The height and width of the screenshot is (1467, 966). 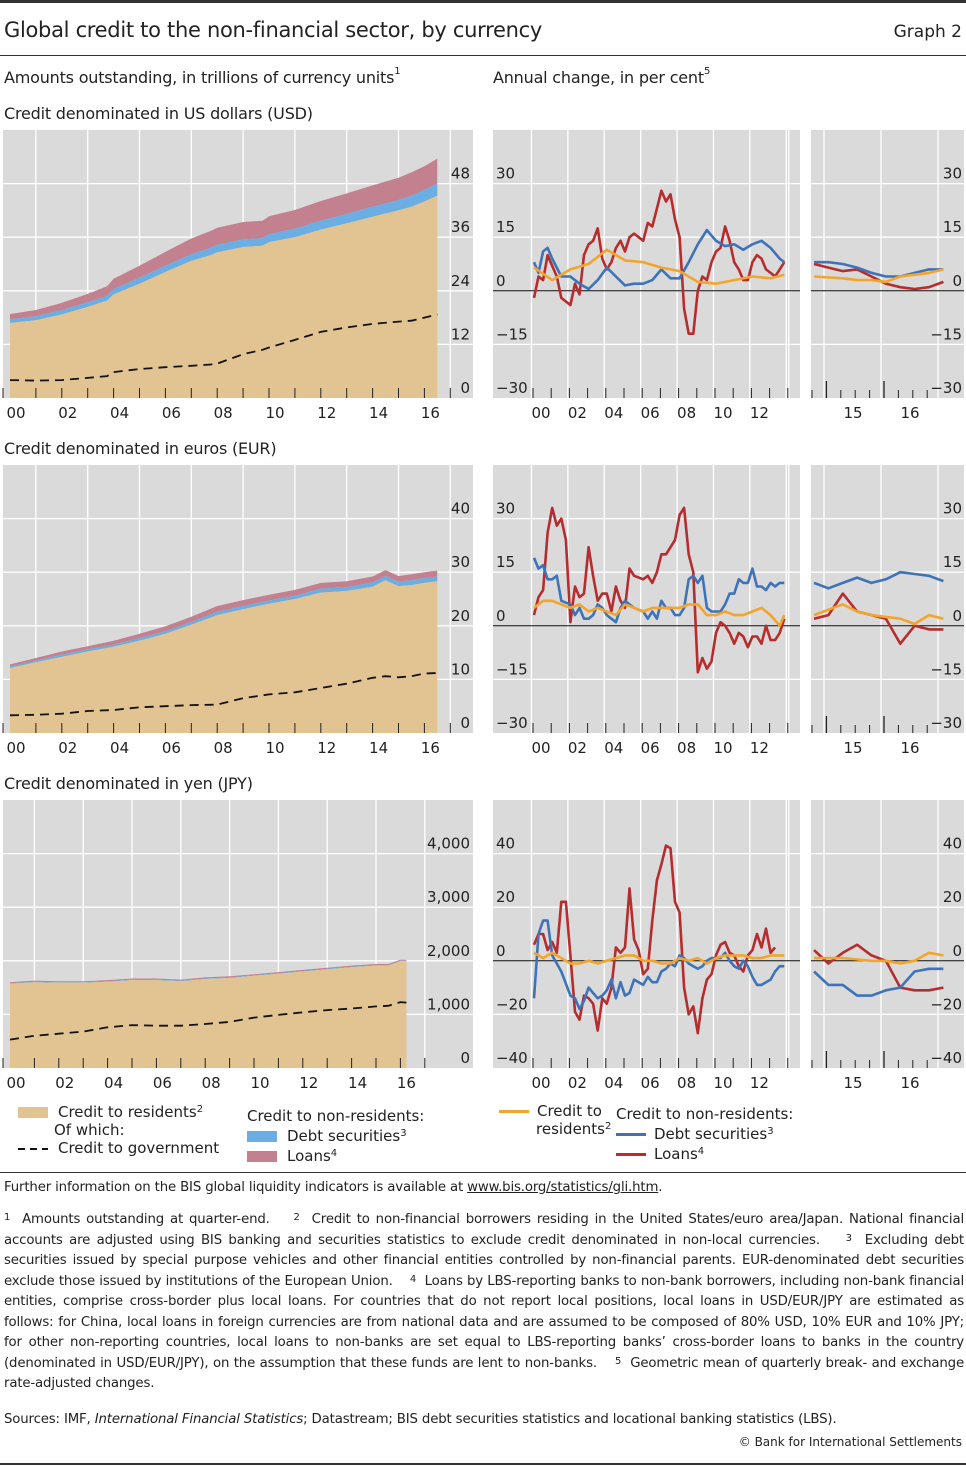 I want to click on area-residents-usd_levels, so click(x=224, y=296).